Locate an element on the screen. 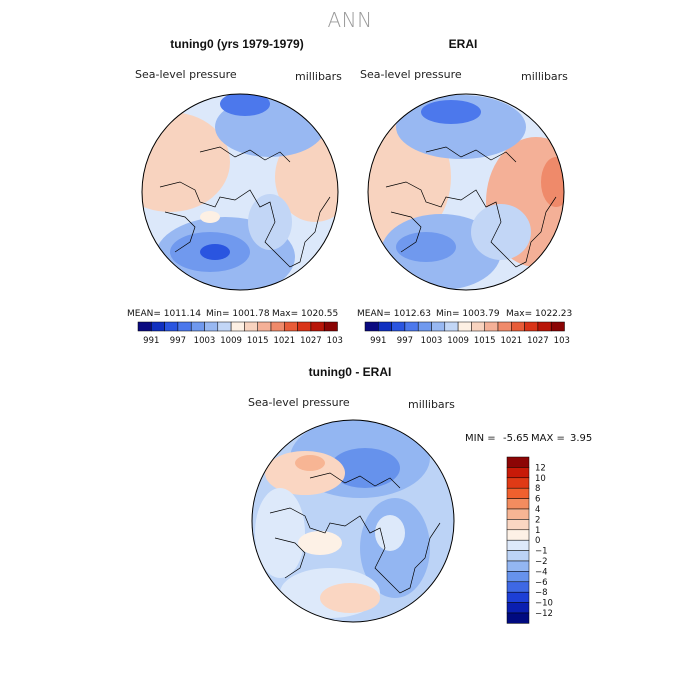 This screenshot has width=700, height=700. polar-map-model is located at coordinates (240, 192).